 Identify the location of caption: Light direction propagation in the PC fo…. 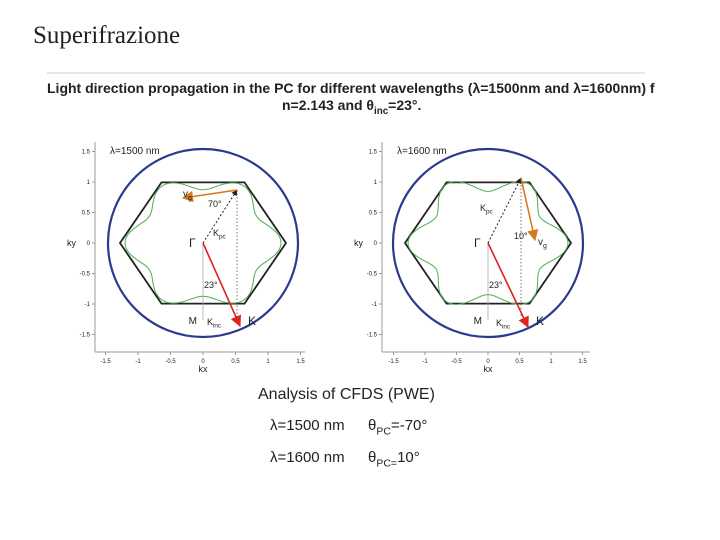
(351, 88).